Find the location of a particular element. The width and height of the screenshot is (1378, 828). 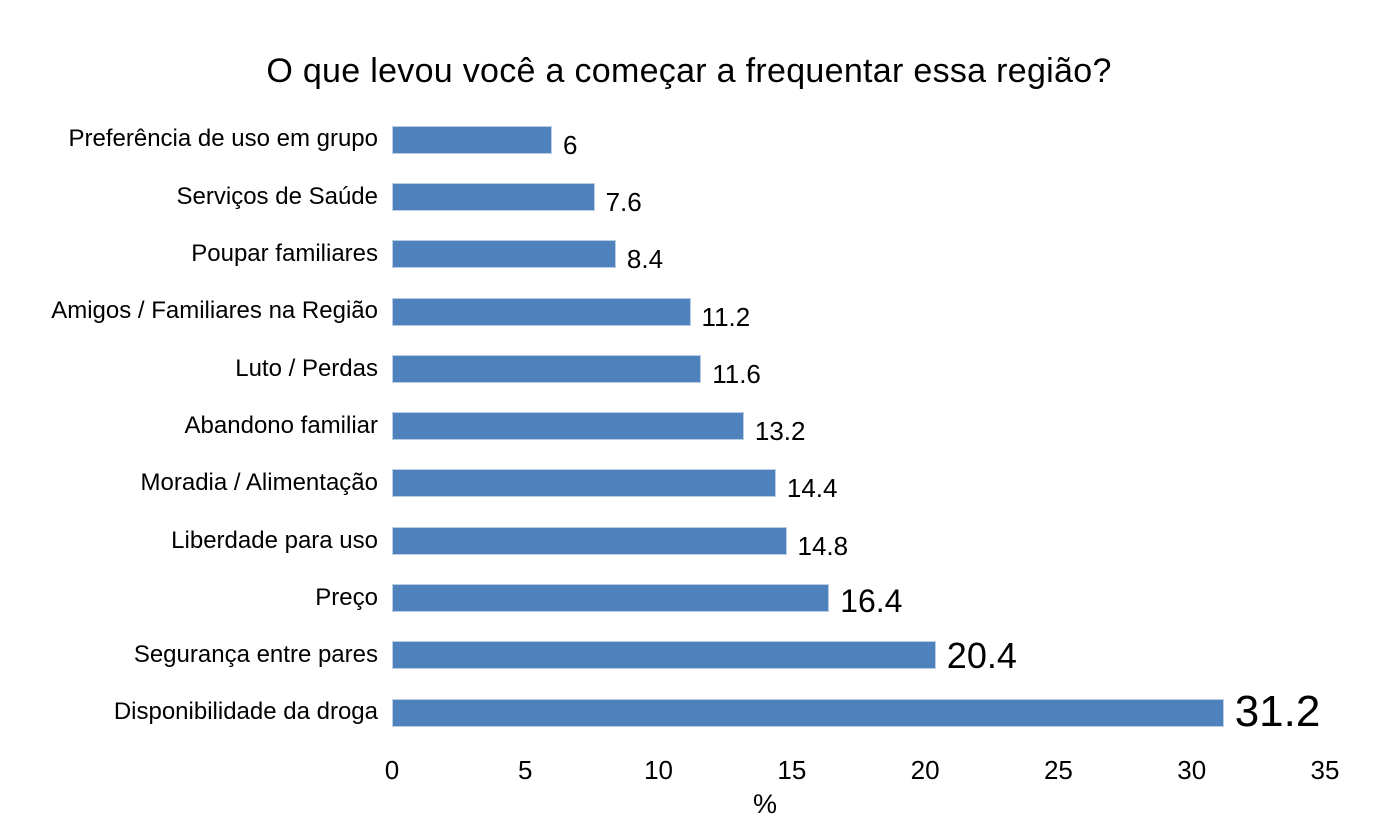

bar-row: Poupar familiares 8.4 is located at coordinates (662, 254).